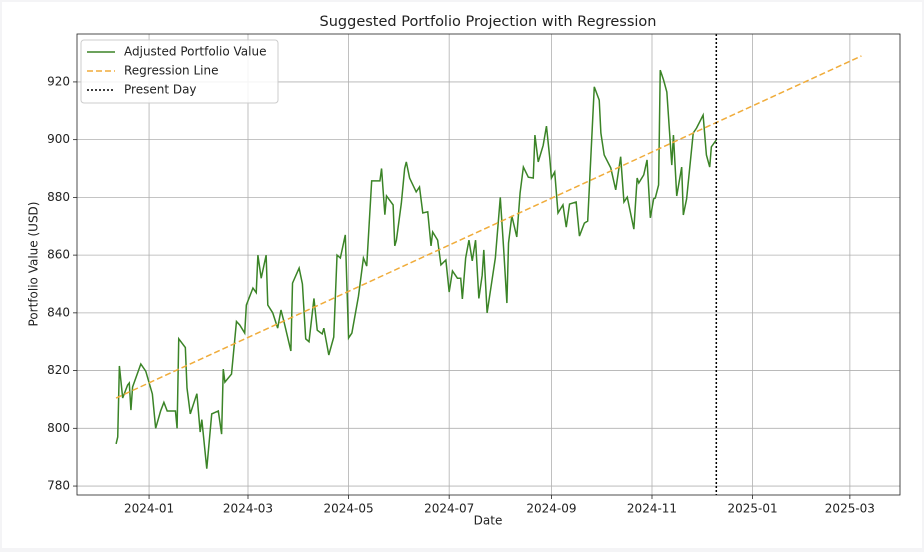 This screenshot has width=924, height=552. What do you see at coordinates (58, 139) in the screenshot?
I see `y-tick-label: 900` at bounding box center [58, 139].